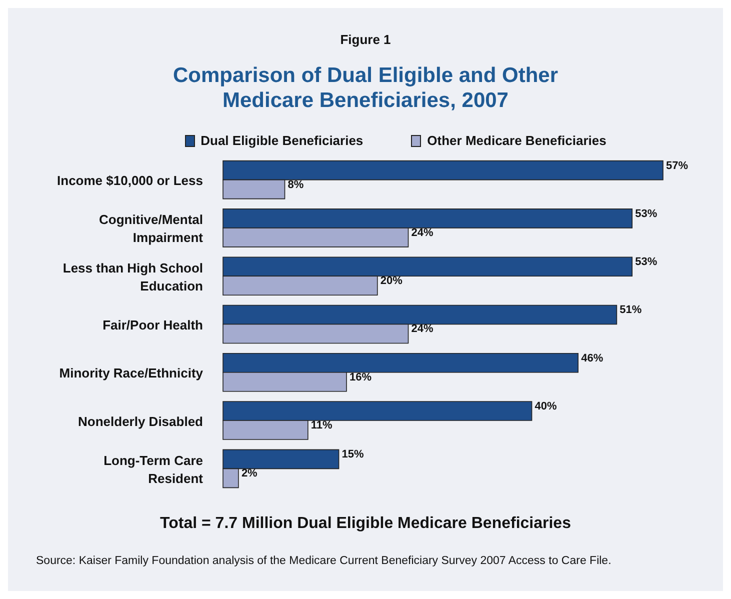 This screenshot has height=599, width=731. I want to click on y-tick-label: Minority Race/Ethnicity, so click(131, 372).